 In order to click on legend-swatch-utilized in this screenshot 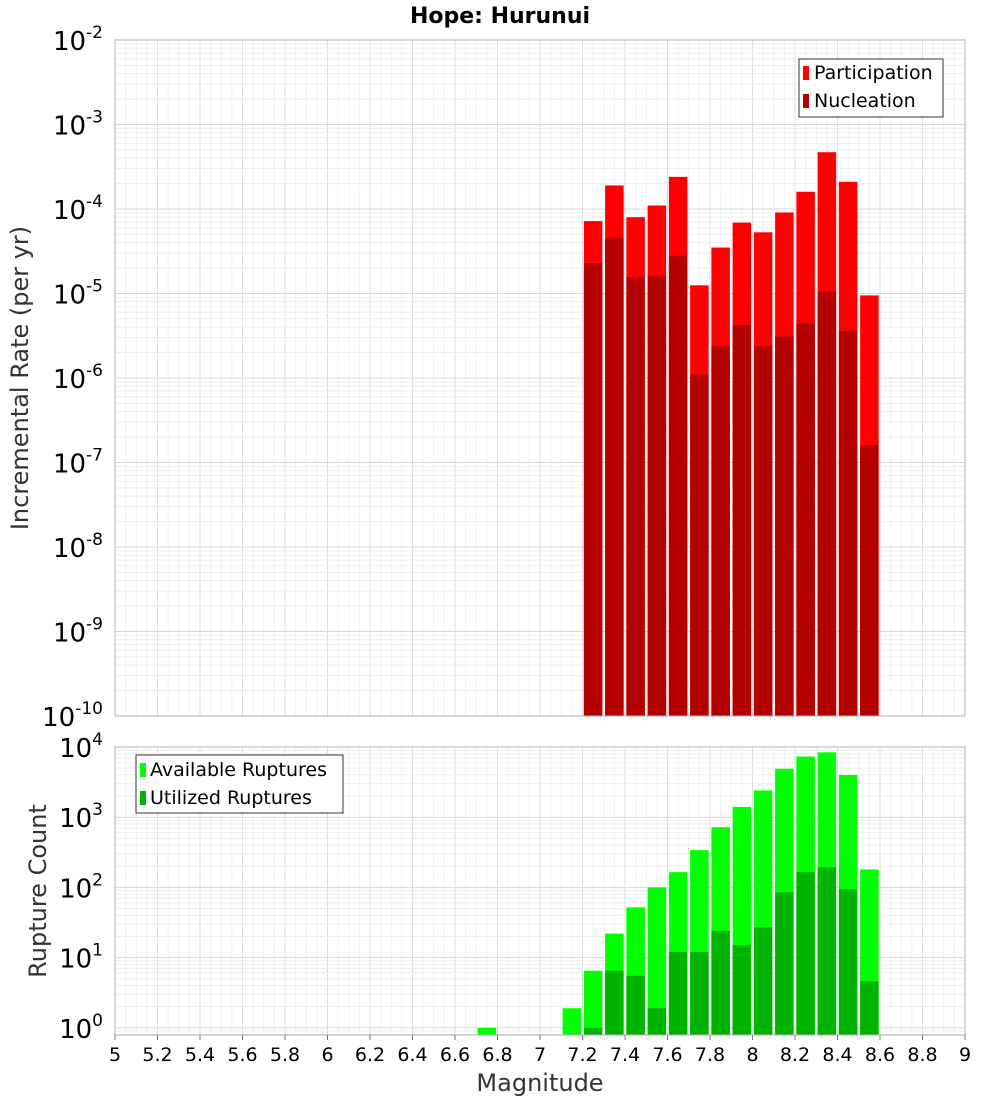, I will do `click(143, 798)`.